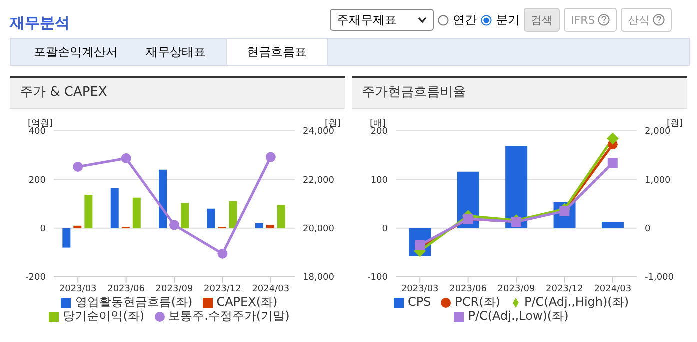  Describe the element at coordinates (134, 302) in the screenshot. I see `legend-label: 영업활동현금흐름(좌)` at that location.